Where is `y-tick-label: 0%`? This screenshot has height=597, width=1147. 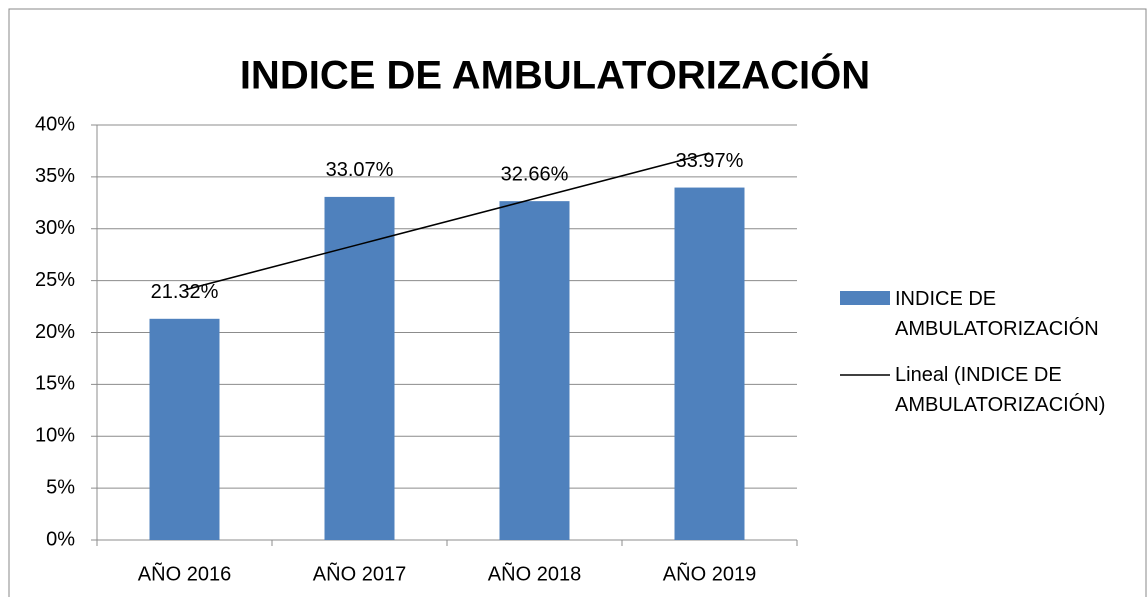 y-tick-label: 0% is located at coordinates (60, 539).